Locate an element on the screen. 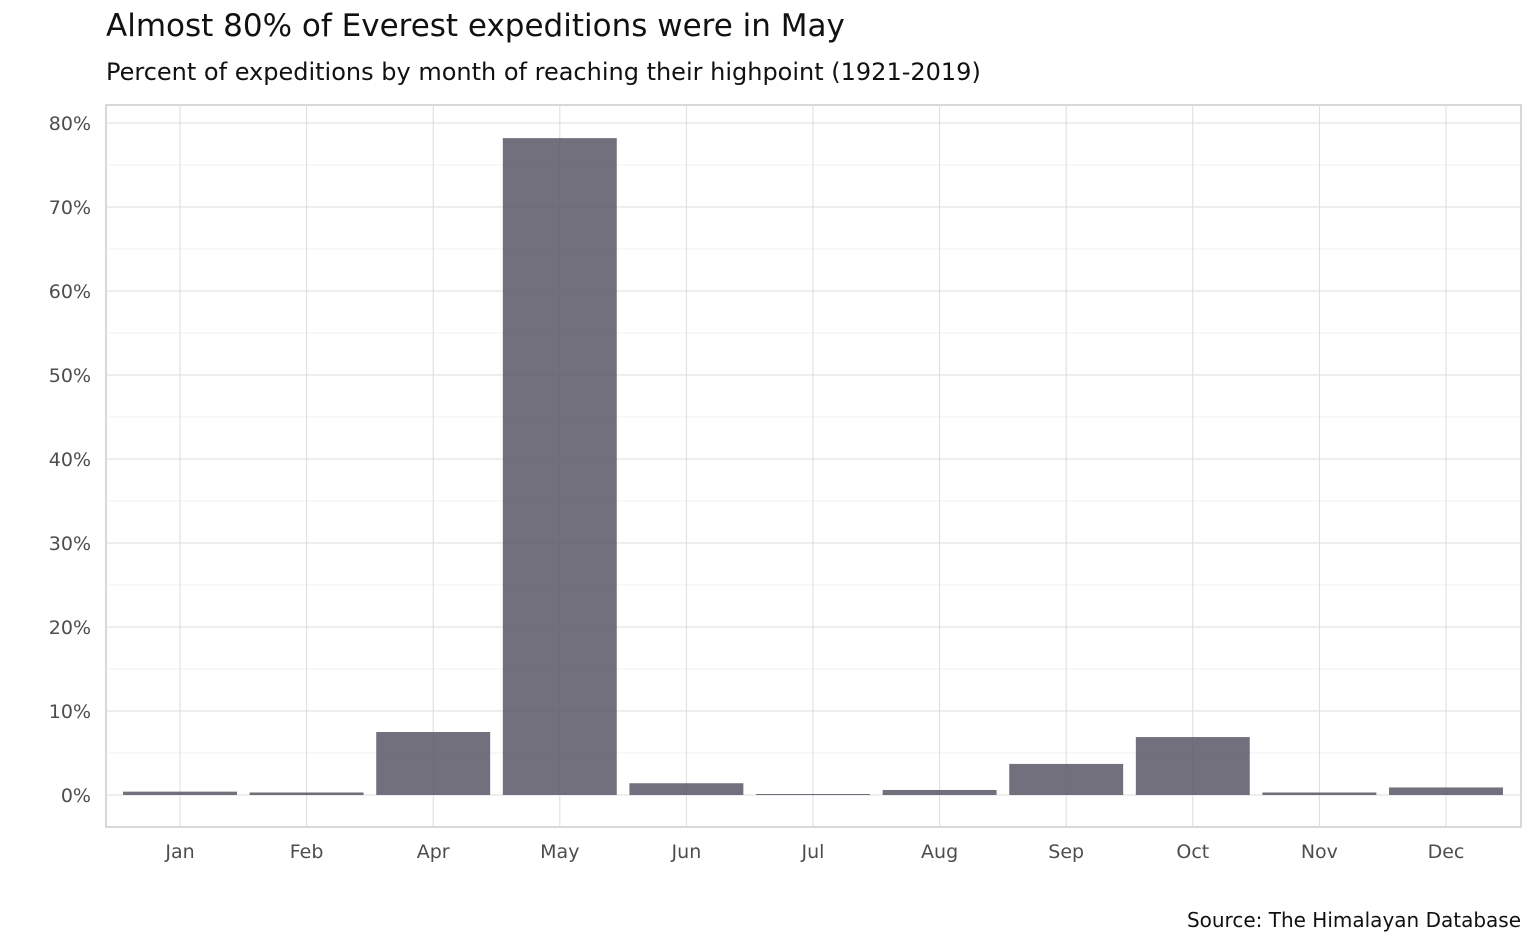 The height and width of the screenshot is (949, 1536). bar-dec is located at coordinates (1446, 791).